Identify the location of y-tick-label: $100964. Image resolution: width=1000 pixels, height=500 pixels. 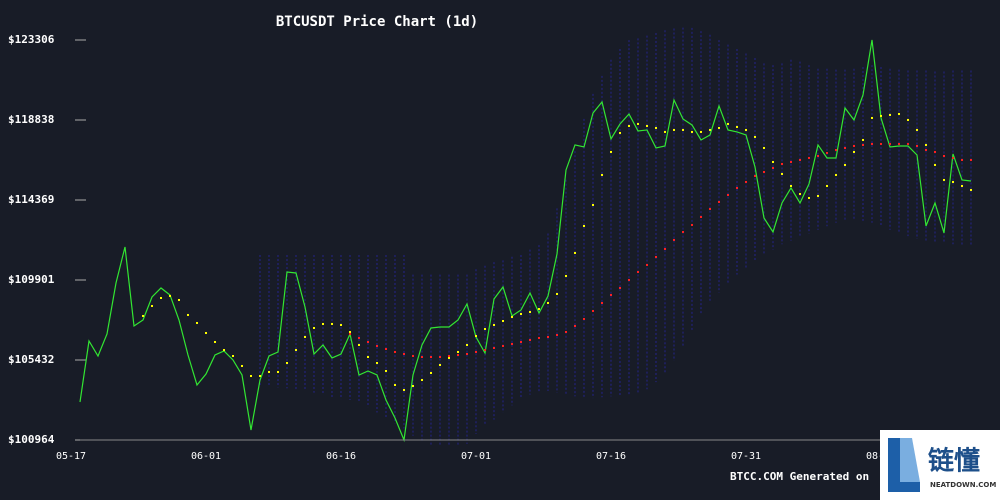
(31, 439).